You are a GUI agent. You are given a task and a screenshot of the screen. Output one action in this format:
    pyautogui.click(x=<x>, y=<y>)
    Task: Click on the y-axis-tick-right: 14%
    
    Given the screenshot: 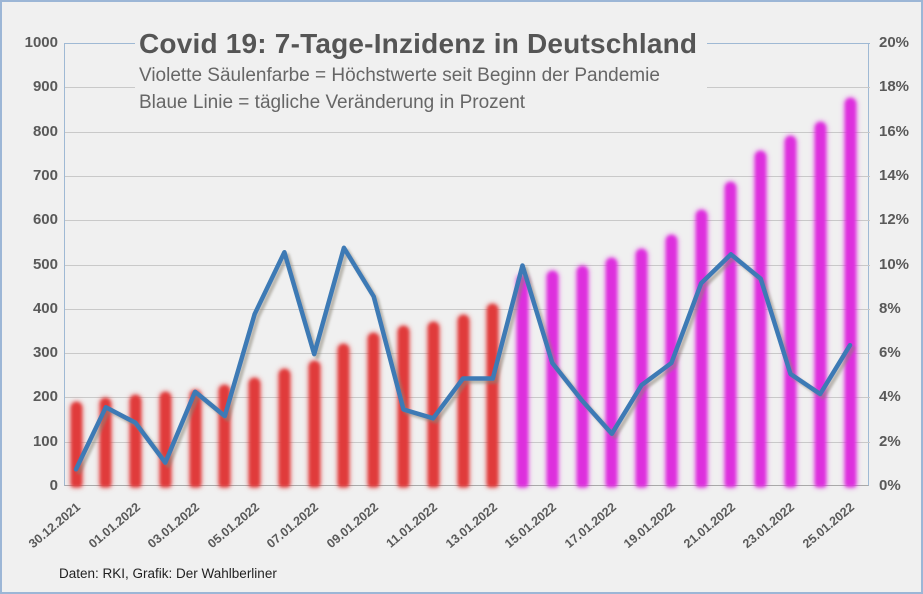 What is the action you would take?
    pyautogui.click(x=894, y=175)
    